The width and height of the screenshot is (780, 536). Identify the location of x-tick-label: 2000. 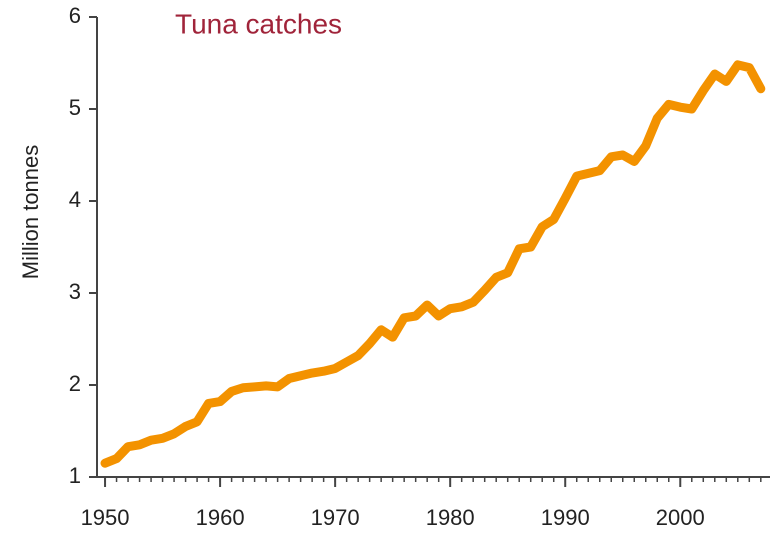
(680, 517).